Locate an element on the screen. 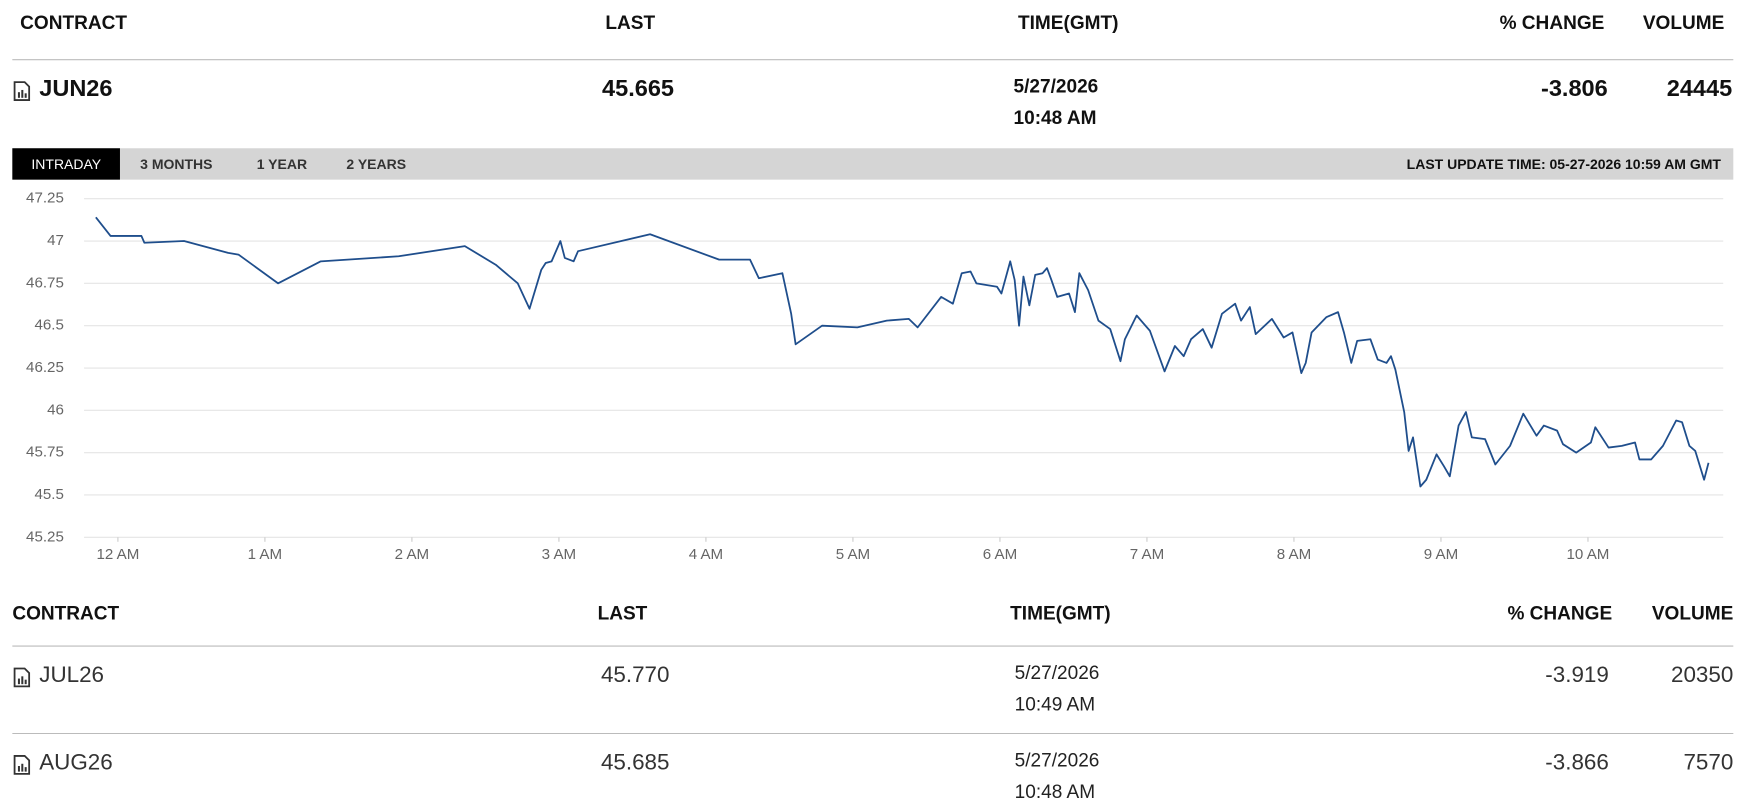 The image size is (1749, 810). volume: 24445 is located at coordinates (1699, 88).